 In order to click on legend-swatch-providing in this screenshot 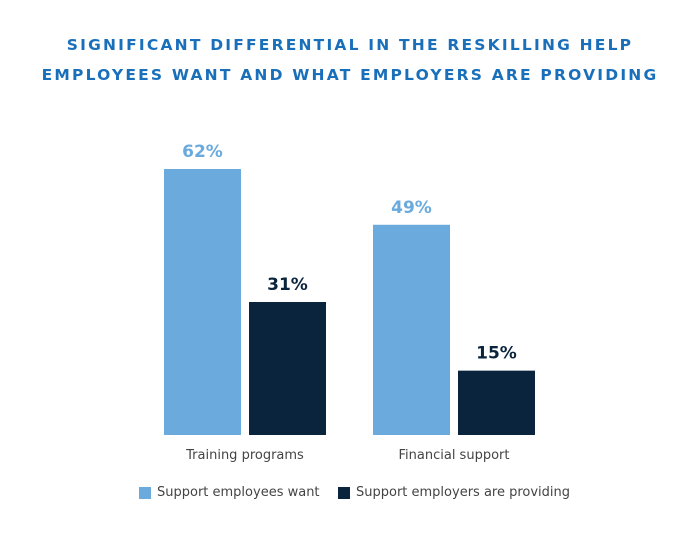, I will do `click(344, 492)`.